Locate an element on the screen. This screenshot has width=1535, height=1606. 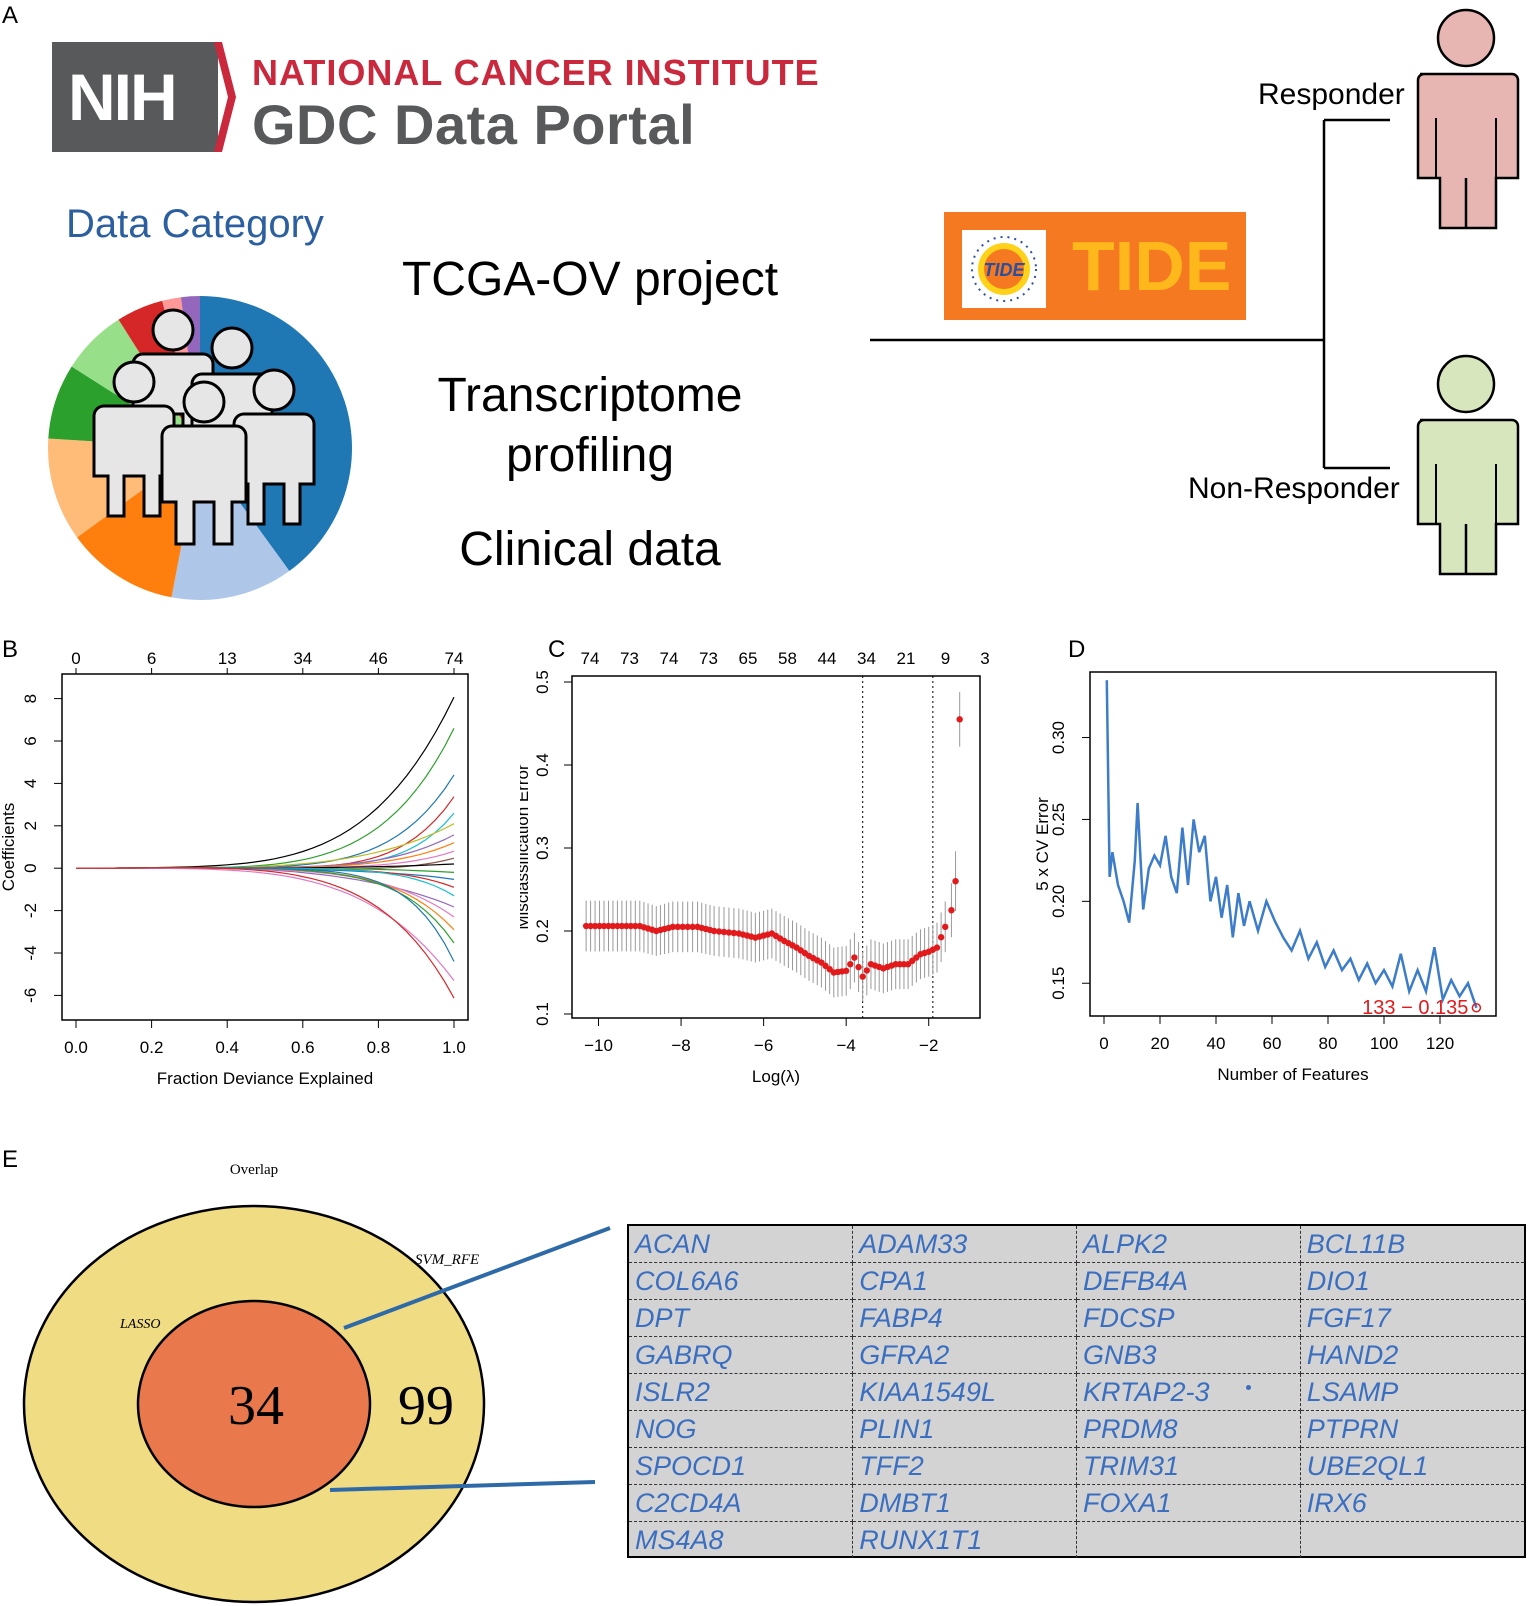
y-tick-label: 0.20 is located at coordinates (1058, 901).